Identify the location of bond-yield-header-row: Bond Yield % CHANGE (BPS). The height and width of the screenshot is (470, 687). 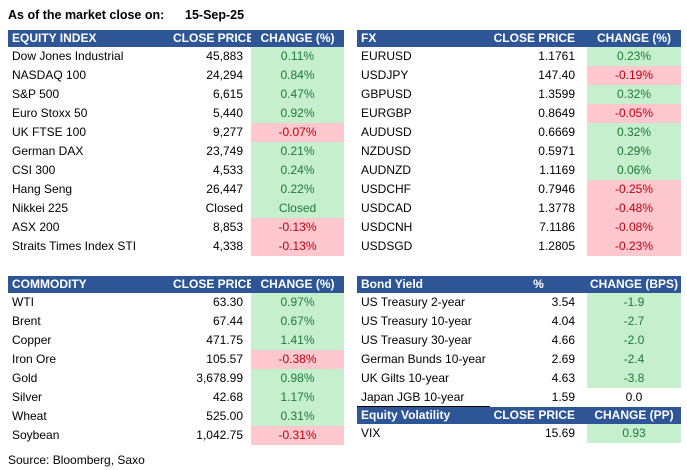
(519, 284).